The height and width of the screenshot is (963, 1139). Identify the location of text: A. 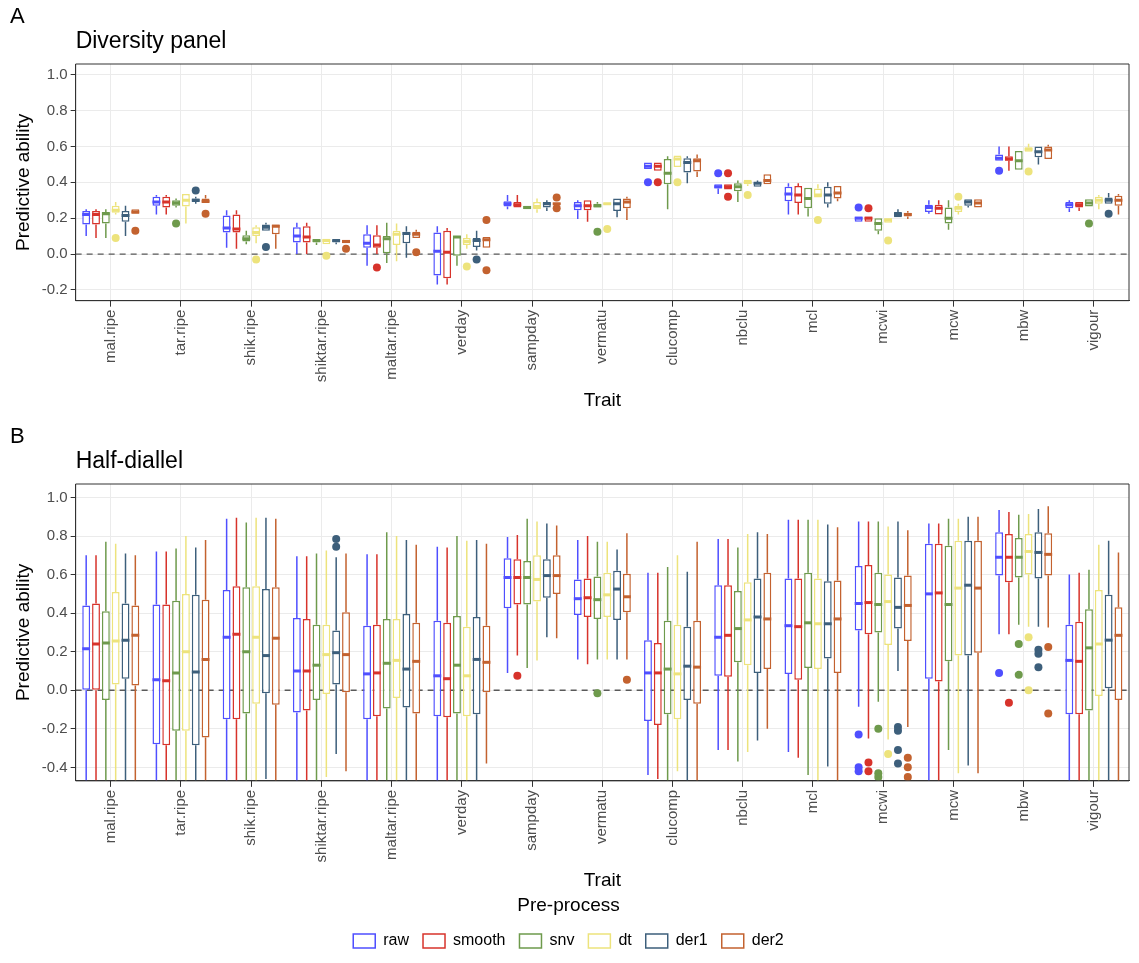
(17, 16).